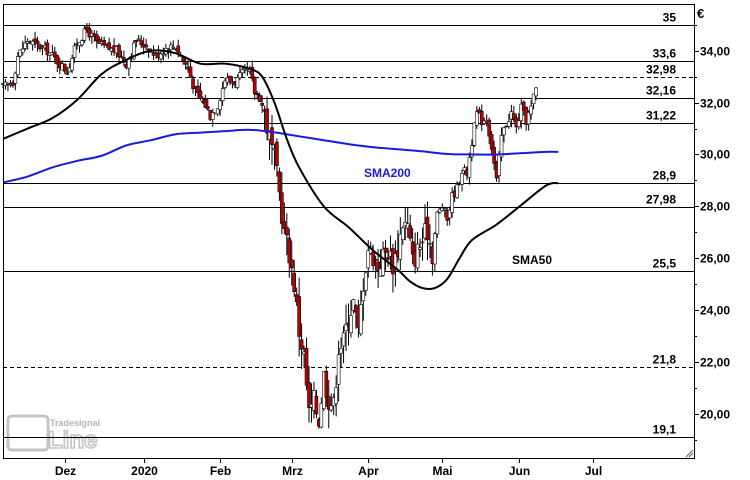 This screenshot has width=750, height=480. Describe the element at coordinates (700, 13) in the screenshot. I see `currency-label: €` at that location.